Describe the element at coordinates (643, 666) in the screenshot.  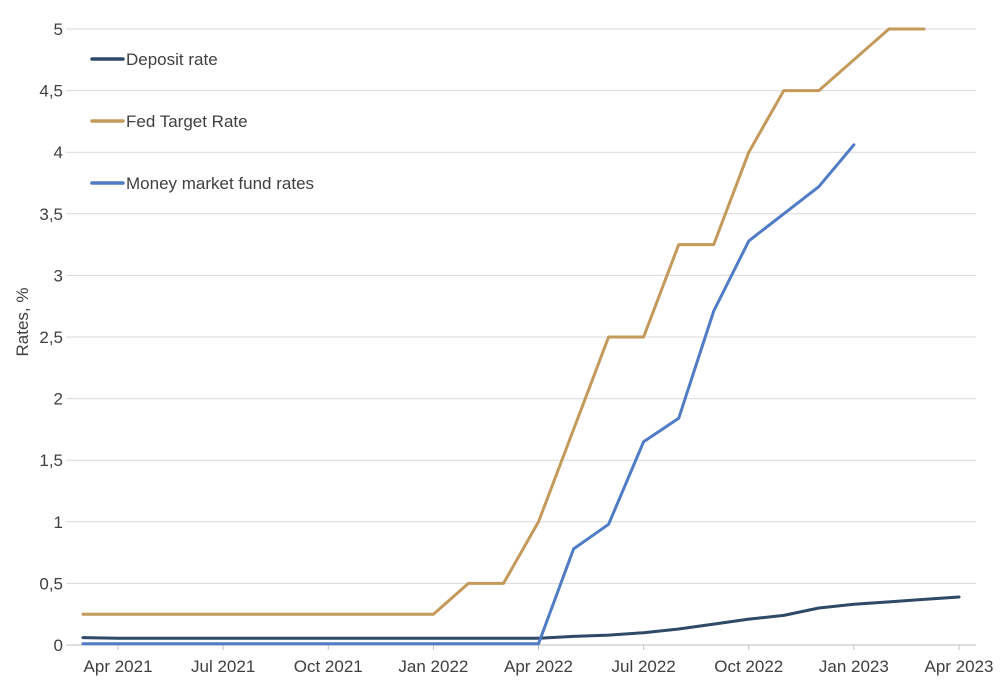
I see `x-tick-label: Jul 2022` at that location.